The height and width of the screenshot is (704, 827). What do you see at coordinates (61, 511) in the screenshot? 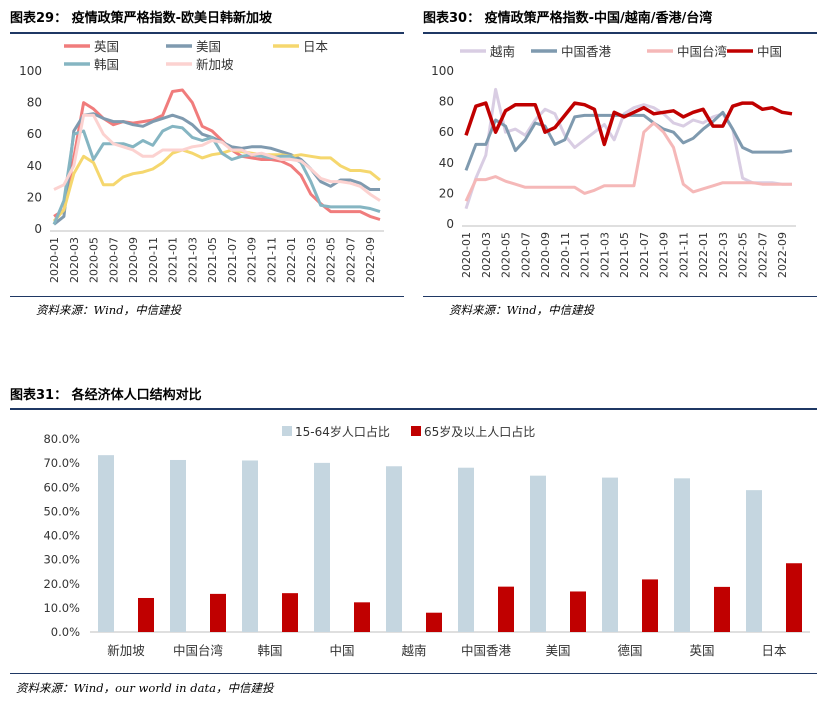
I see `fig31-y-tick-label: 50.0%` at bounding box center [61, 511].